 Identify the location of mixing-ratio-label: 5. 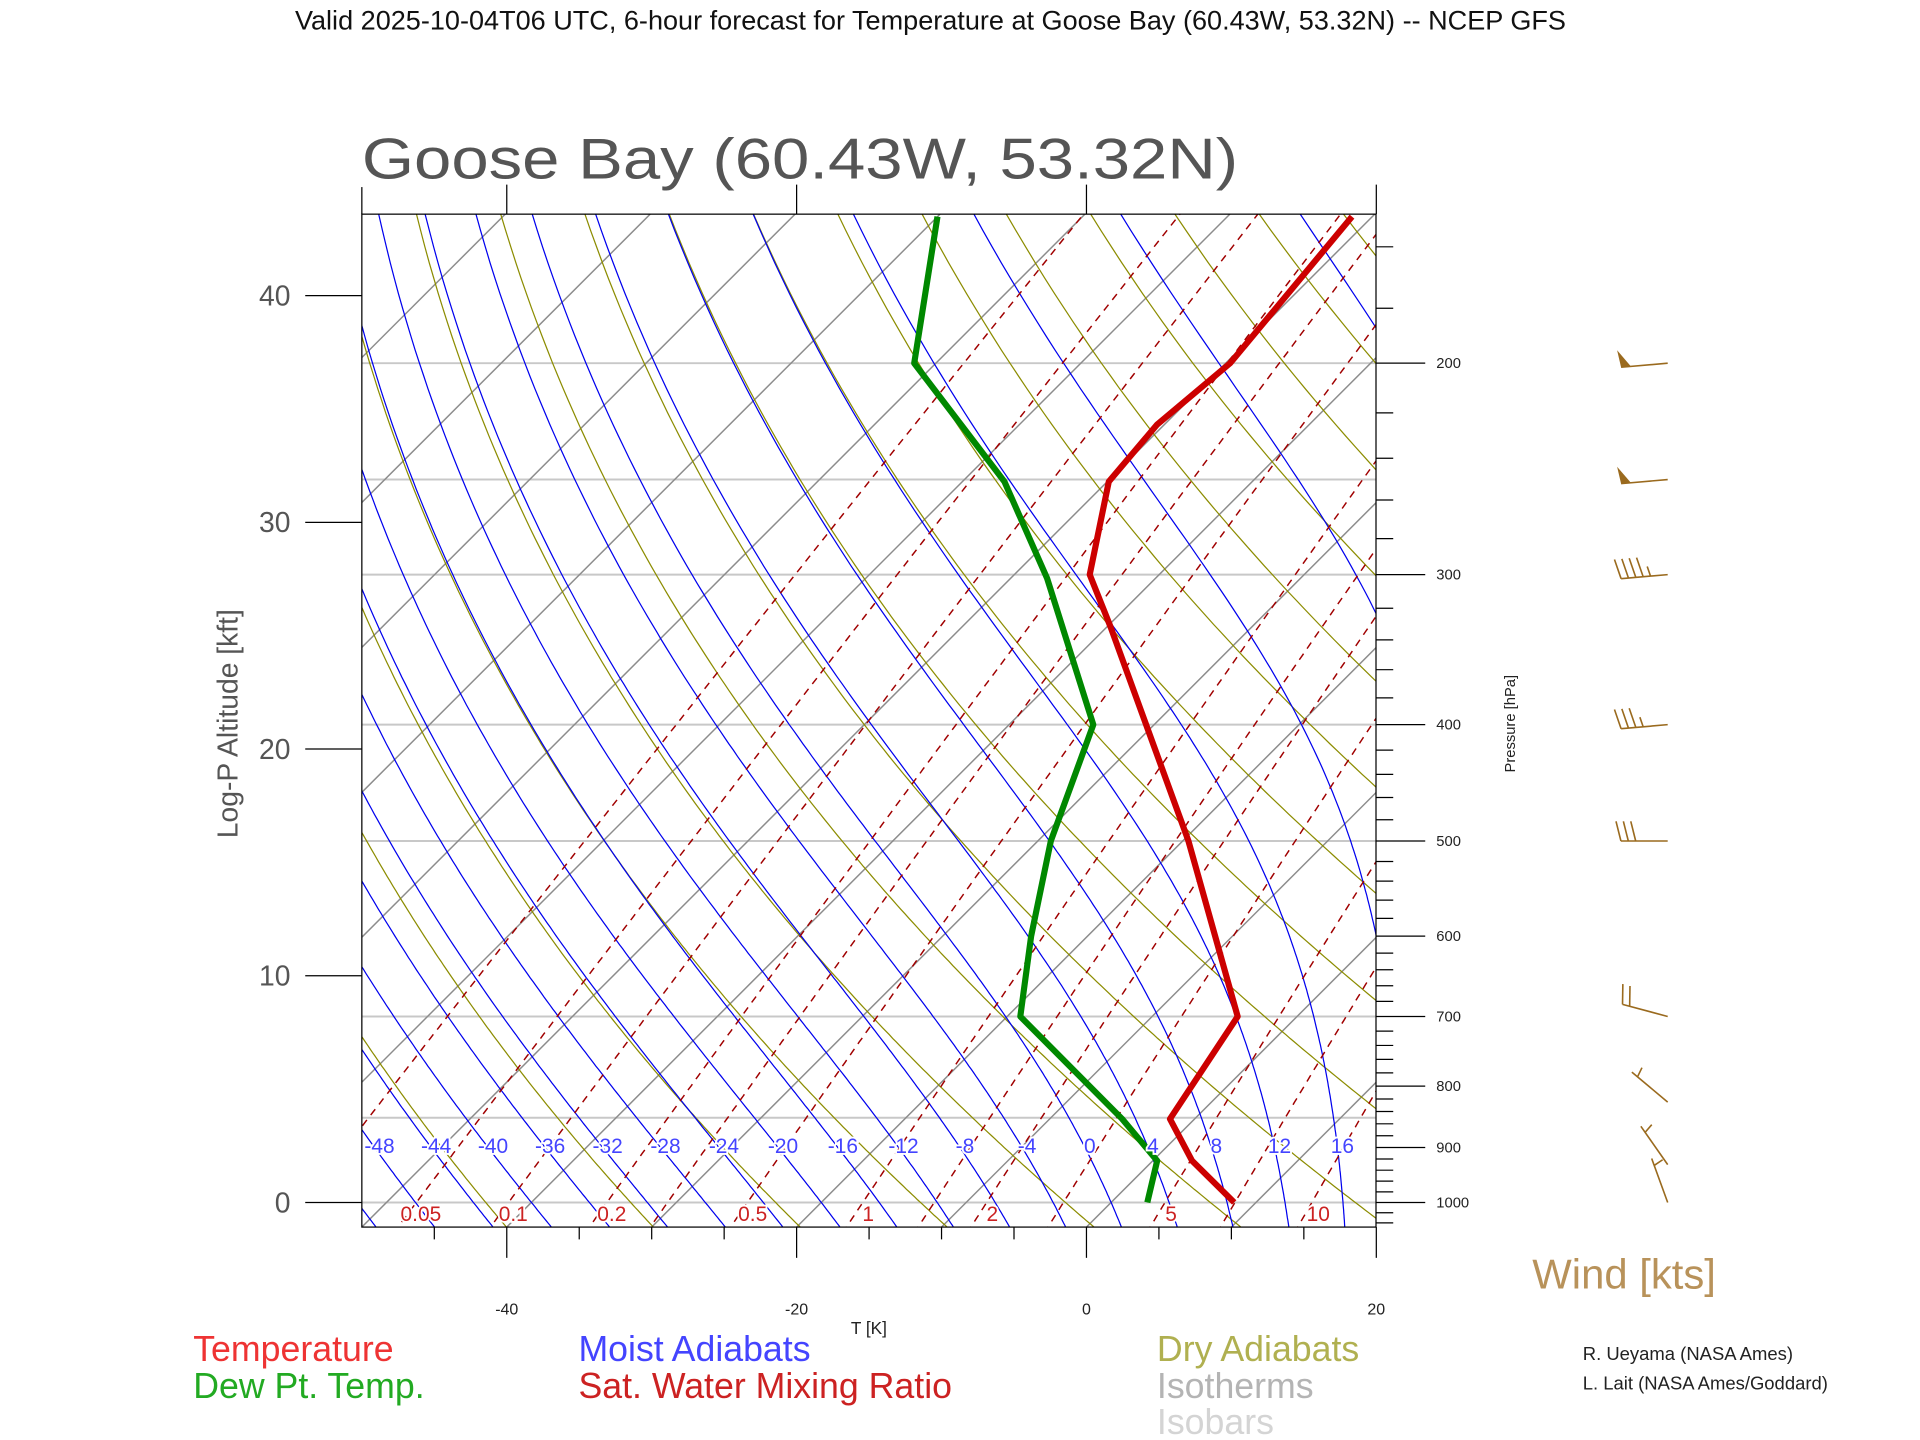
(1171, 1214).